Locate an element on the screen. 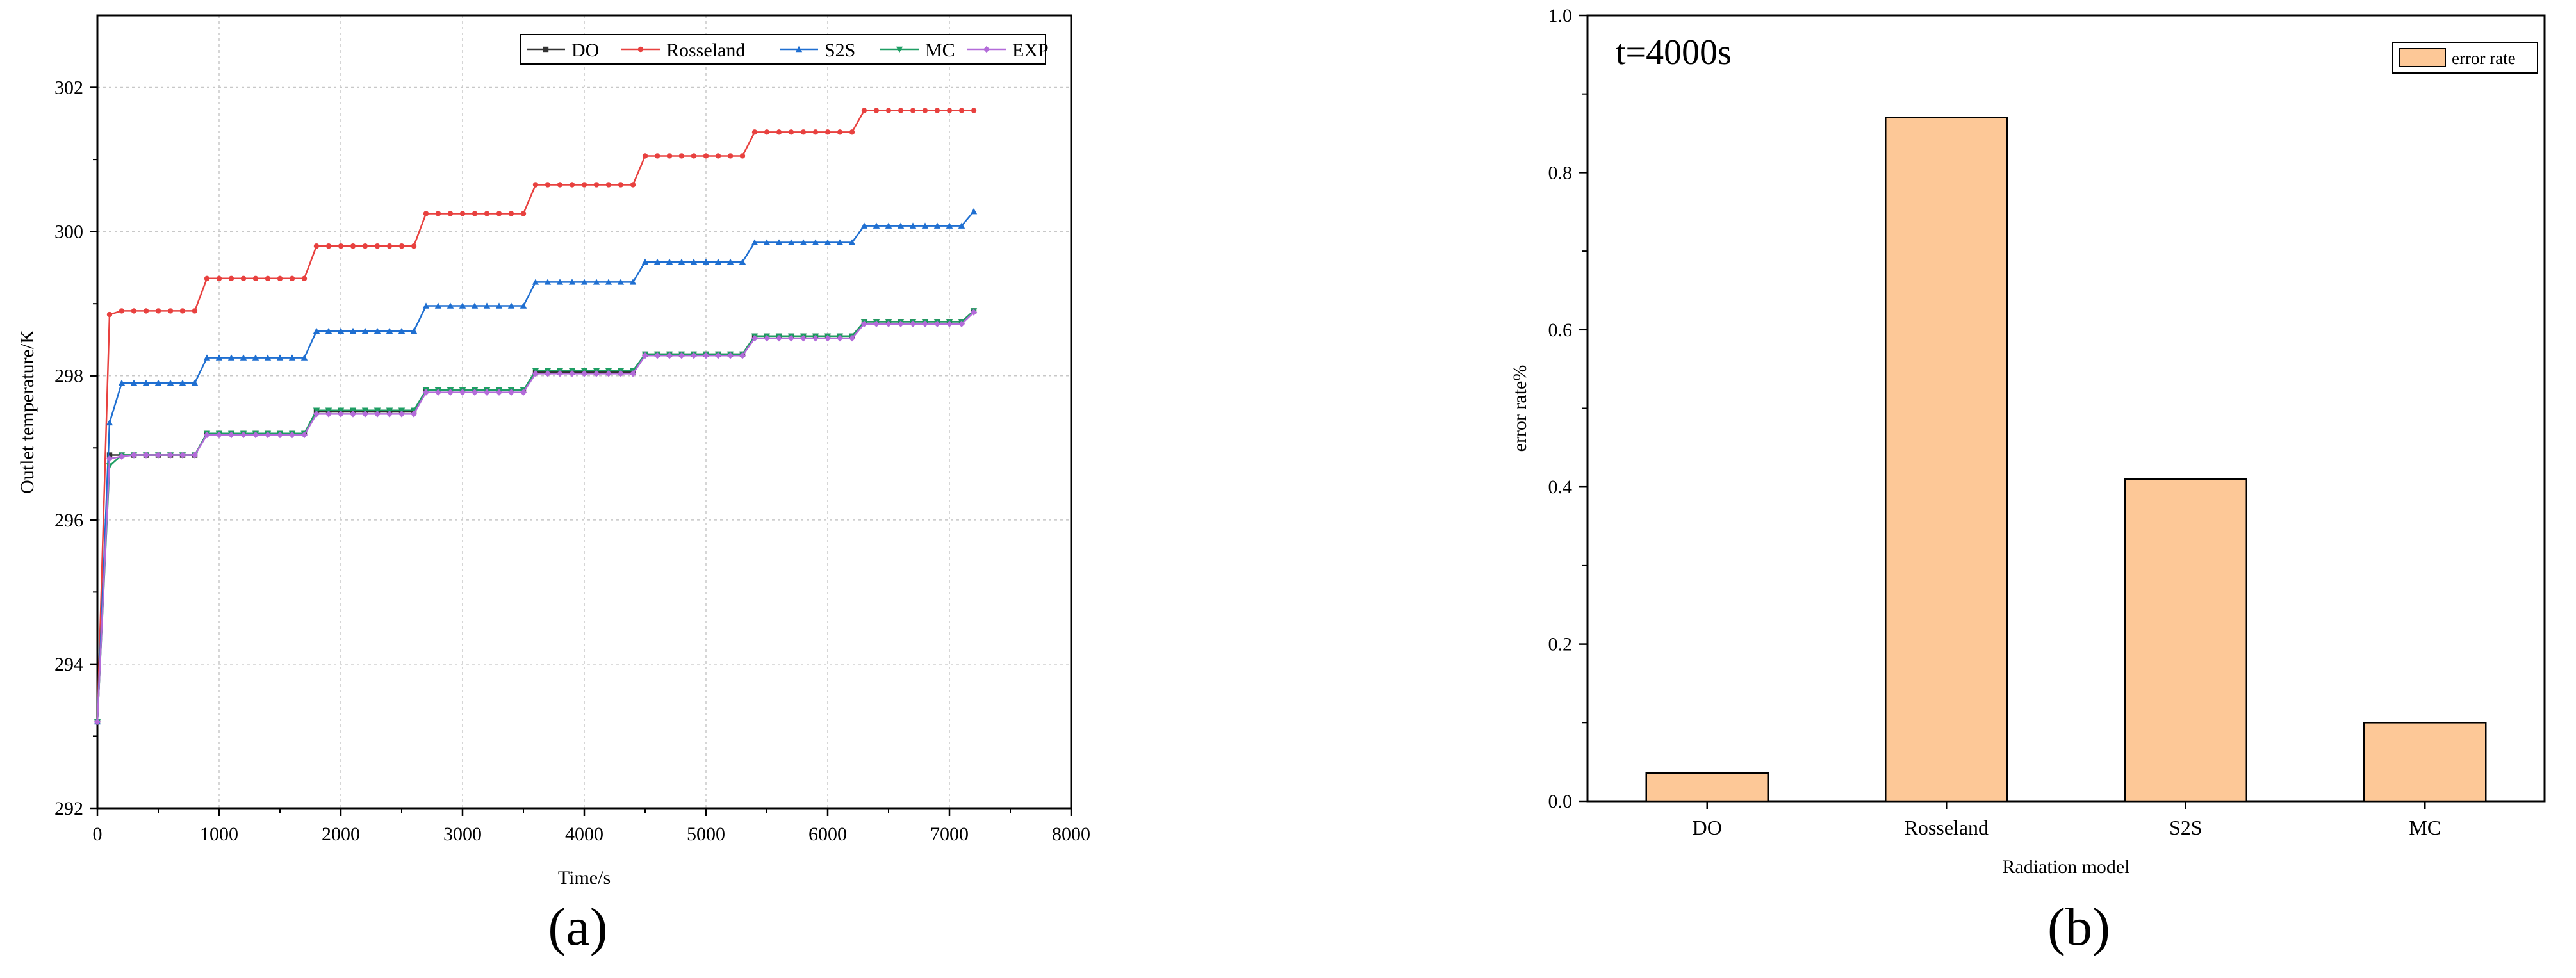 Image resolution: width=2576 pixels, height=978 pixels. y-tick-label: 298 is located at coordinates (68, 376).